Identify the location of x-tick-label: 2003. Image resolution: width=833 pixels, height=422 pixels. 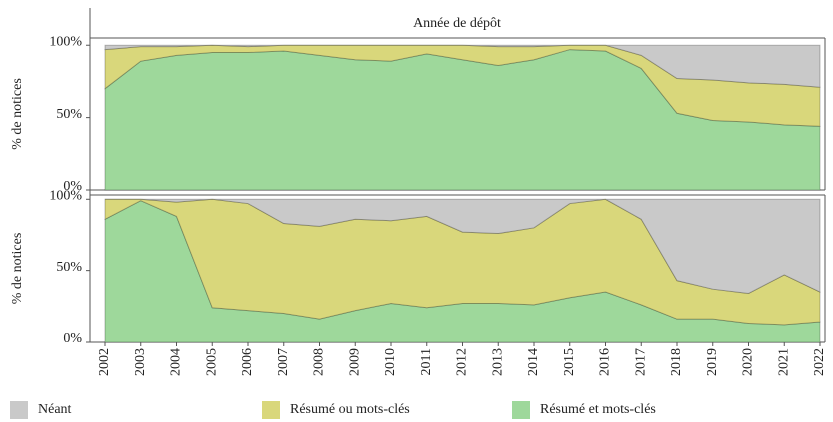
(140, 362).